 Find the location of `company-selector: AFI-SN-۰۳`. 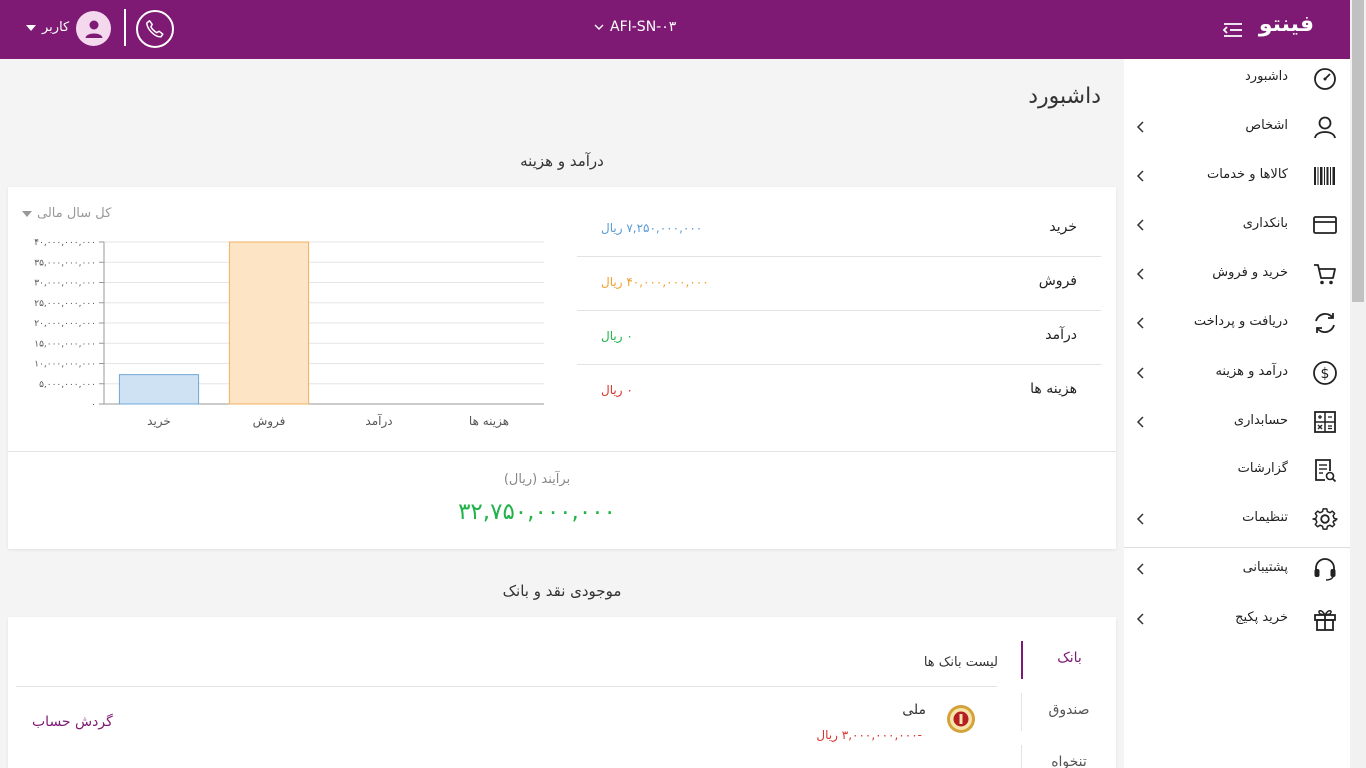

company-selector: AFI-SN-۰۳ is located at coordinates (635, 27).